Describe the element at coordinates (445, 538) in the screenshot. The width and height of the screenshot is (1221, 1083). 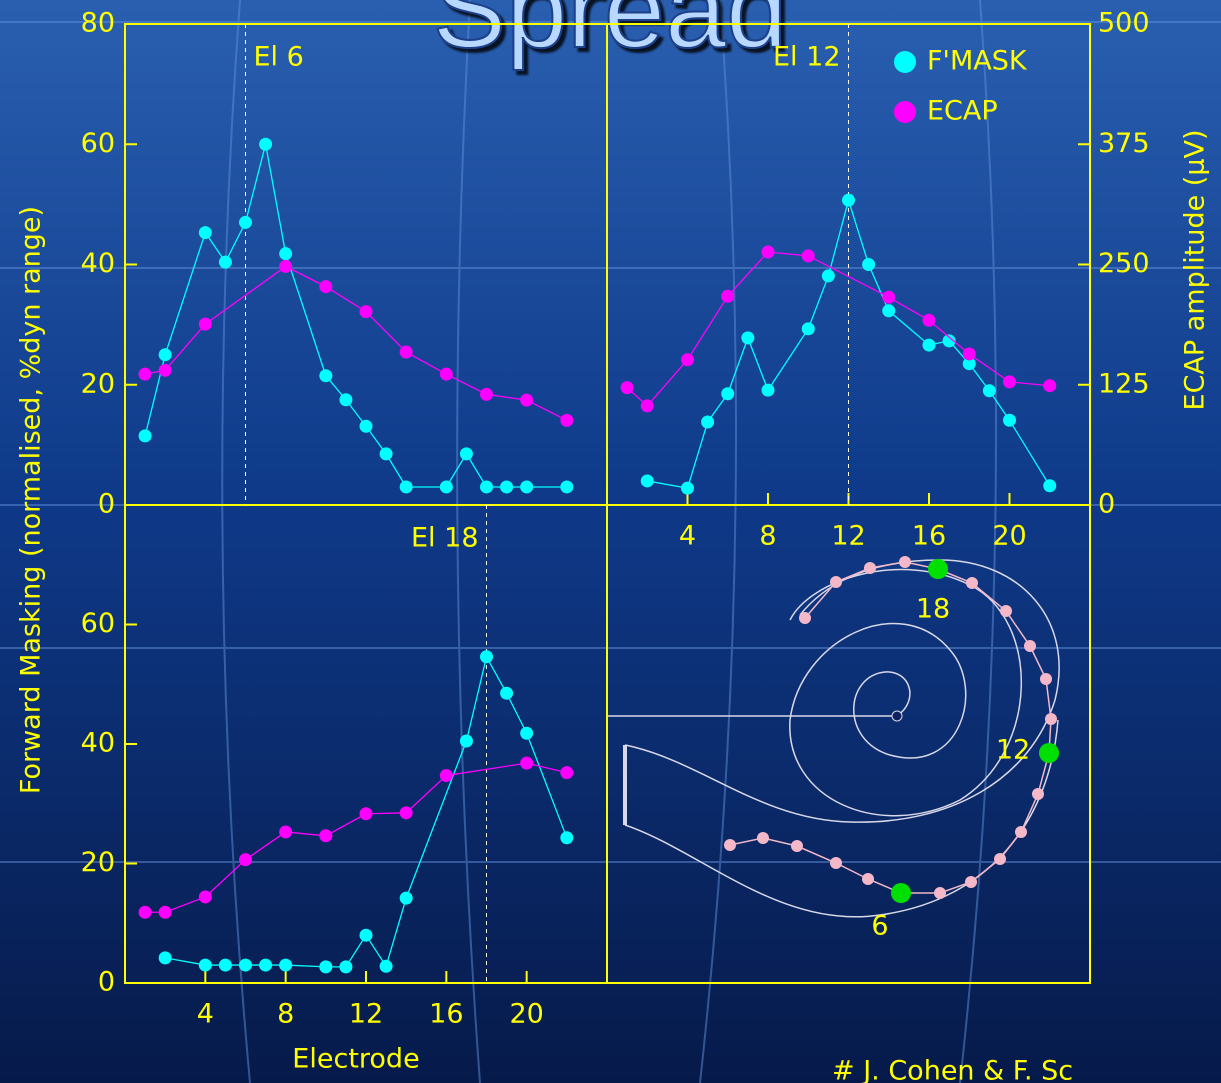
I see `stimulus-label: El 18` at that location.